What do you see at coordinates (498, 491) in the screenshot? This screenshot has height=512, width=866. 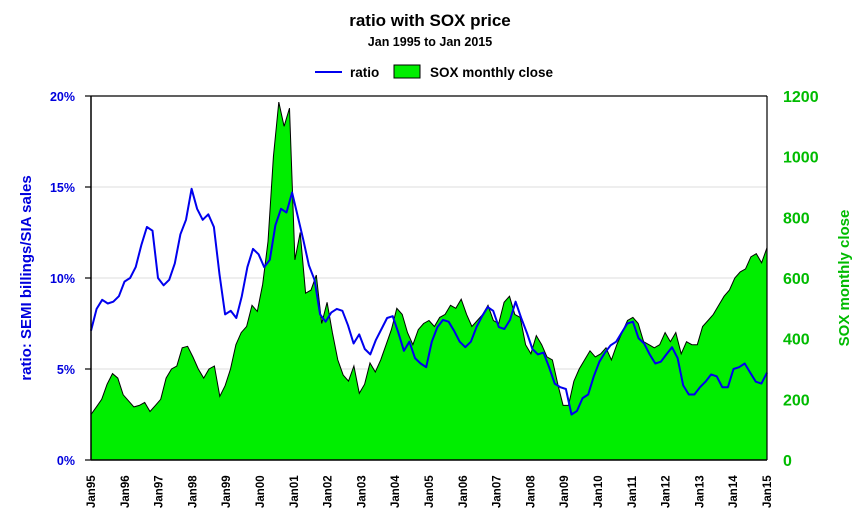 I see `x-tick-label: Jan07` at bounding box center [498, 491].